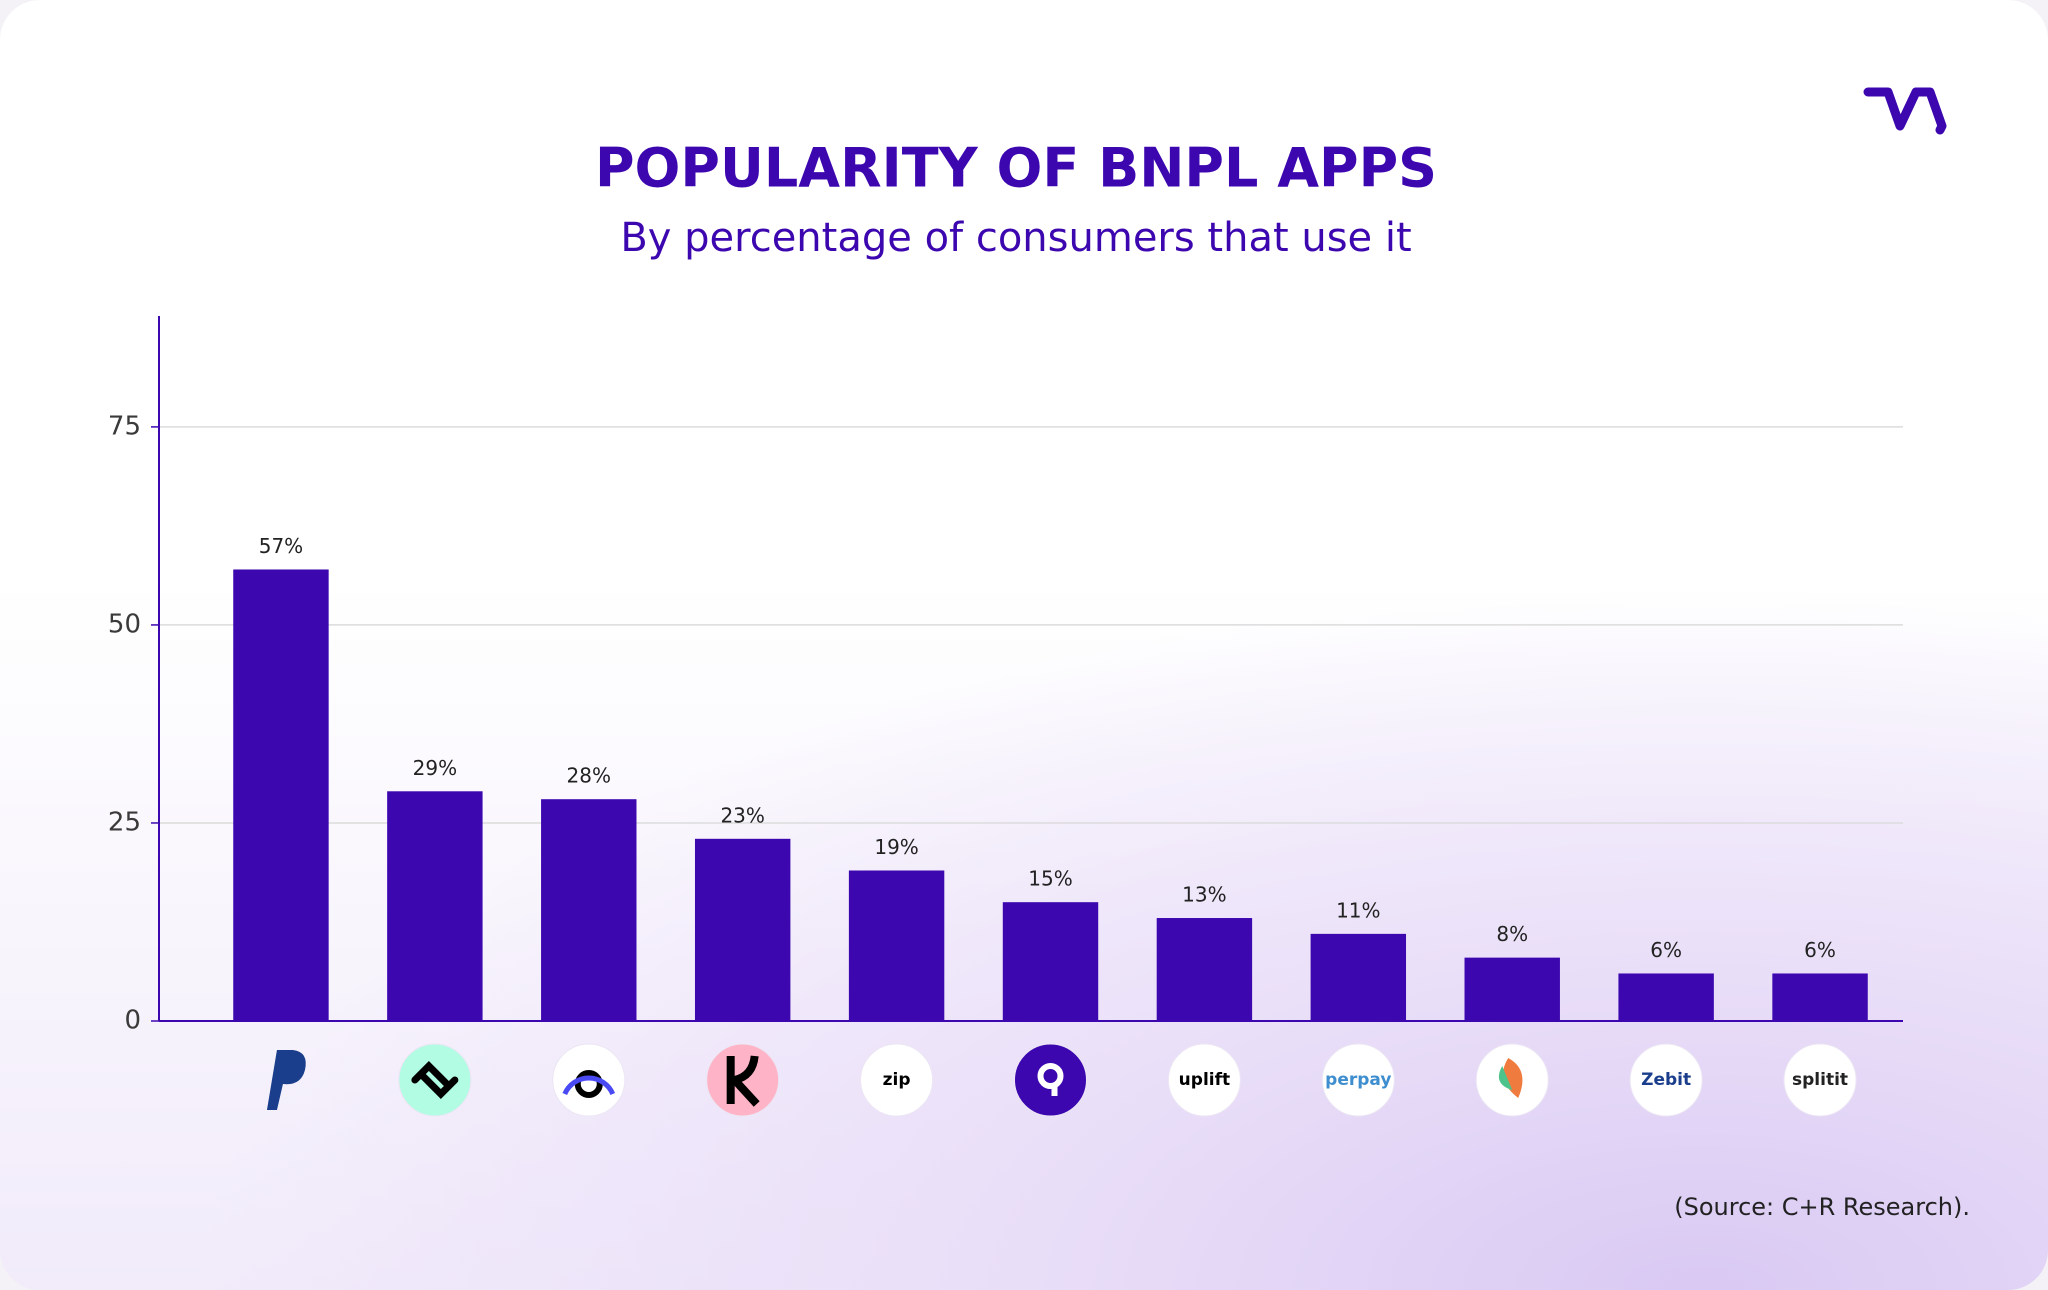 Image resolution: width=2048 pixels, height=1290 pixels. I want to click on value-label: 29%, so click(435, 768).